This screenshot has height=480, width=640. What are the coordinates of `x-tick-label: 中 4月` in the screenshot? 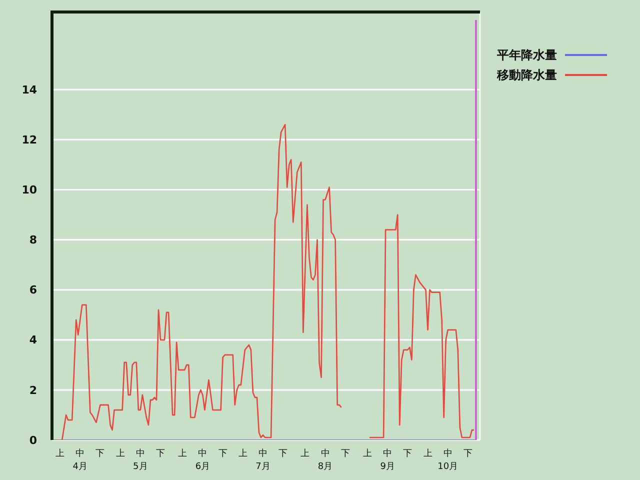 It's located at (80, 460).